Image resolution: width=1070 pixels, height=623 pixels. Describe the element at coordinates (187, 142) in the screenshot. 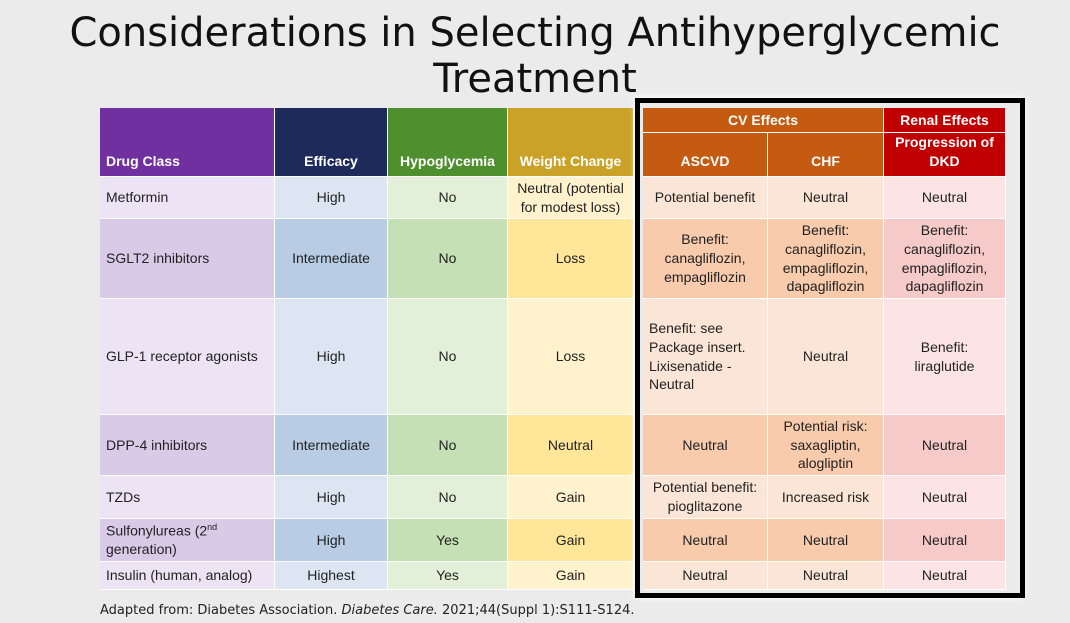

I see `column-header: Drug Class` at that location.